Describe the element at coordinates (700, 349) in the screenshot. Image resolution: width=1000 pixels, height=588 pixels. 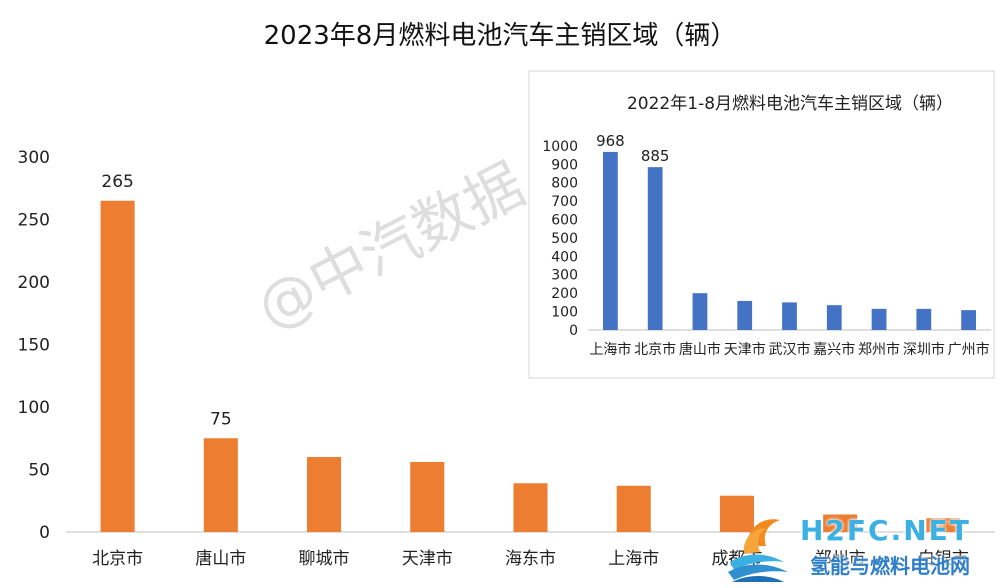
I see `inset-category-label: 唐山市` at that location.